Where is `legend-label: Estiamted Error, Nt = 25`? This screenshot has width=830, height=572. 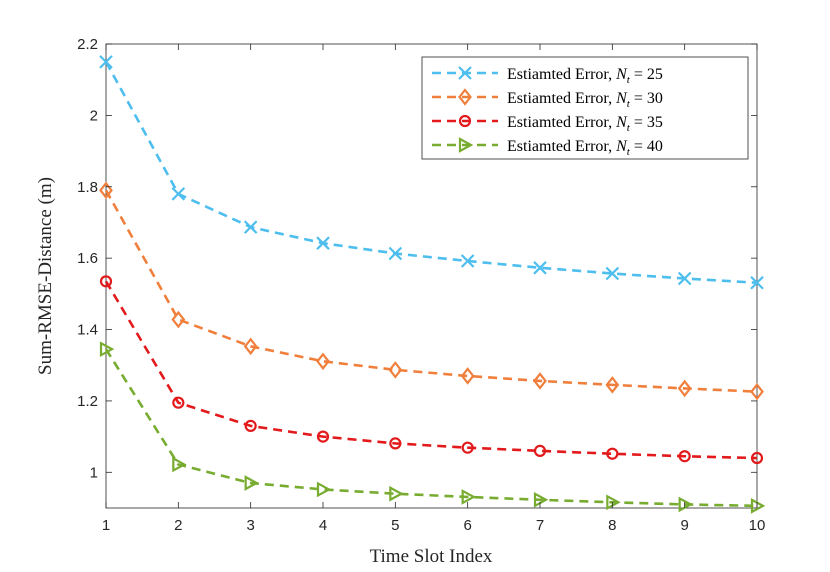
legend-label: Estiamted Error, Nt = 25 is located at coordinates (585, 76).